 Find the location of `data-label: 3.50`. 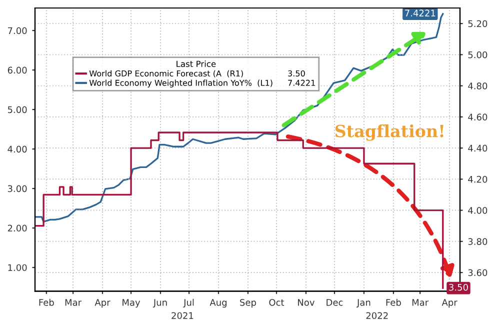

data-label: 3.50 is located at coordinates (458, 287).